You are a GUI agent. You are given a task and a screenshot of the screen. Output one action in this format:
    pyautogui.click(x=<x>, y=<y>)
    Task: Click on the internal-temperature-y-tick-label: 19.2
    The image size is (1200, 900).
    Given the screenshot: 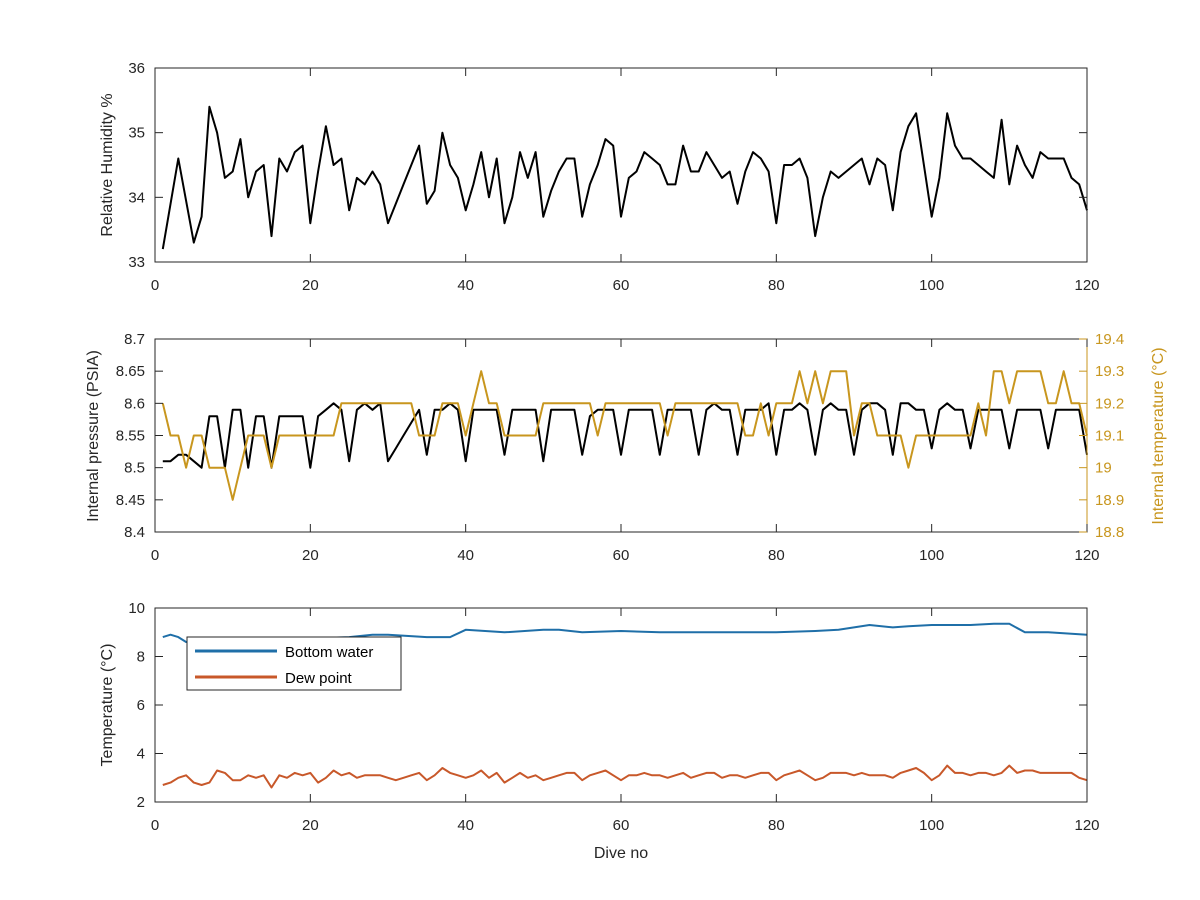 What is the action you would take?
    pyautogui.click(x=1109, y=403)
    